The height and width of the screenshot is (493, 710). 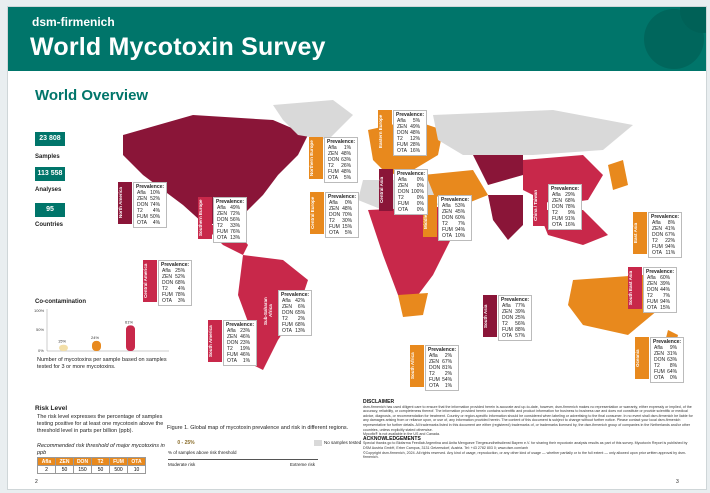 I want to click on cocontamination-title: Co-contamination, so click(x=60, y=302).